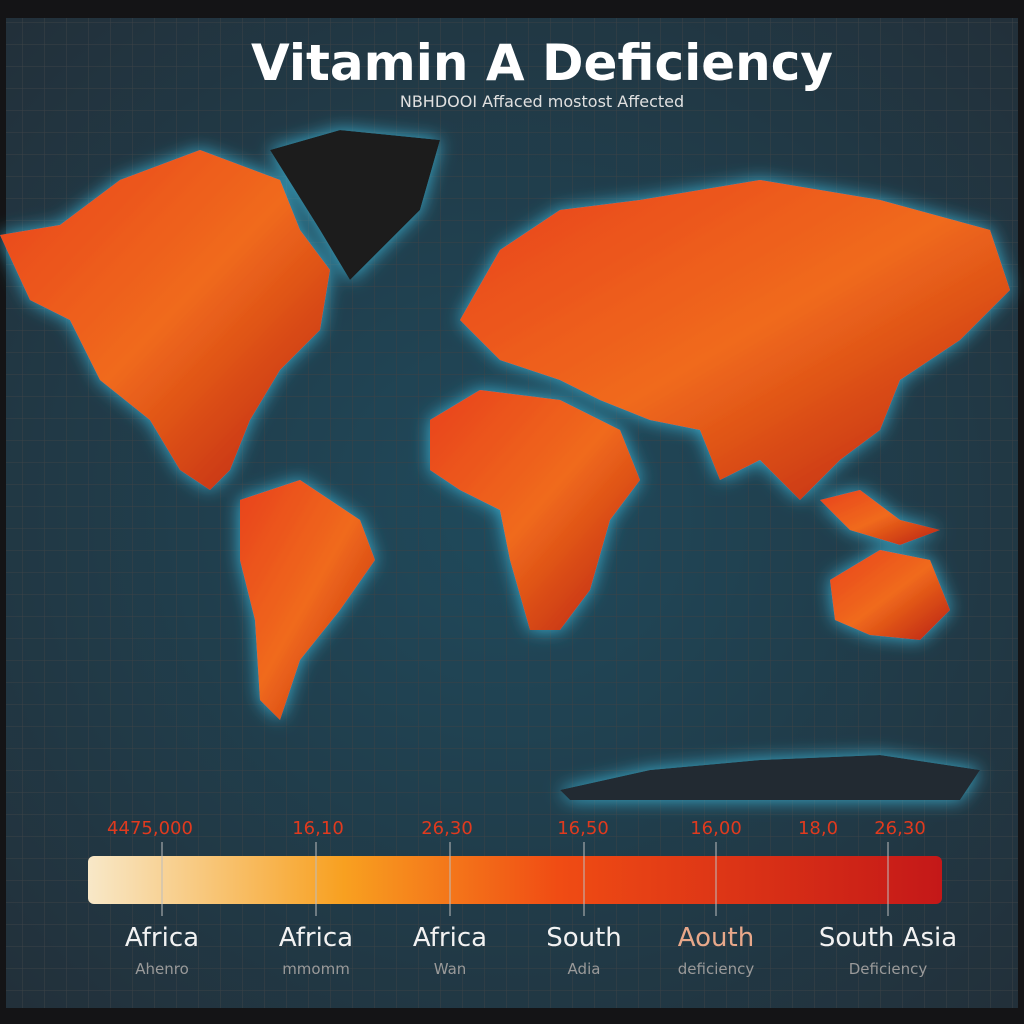 Image resolution: width=1024 pixels, height=1024 pixels. What do you see at coordinates (318, 828) in the screenshot?
I see `scale-label: 16,10` at bounding box center [318, 828].